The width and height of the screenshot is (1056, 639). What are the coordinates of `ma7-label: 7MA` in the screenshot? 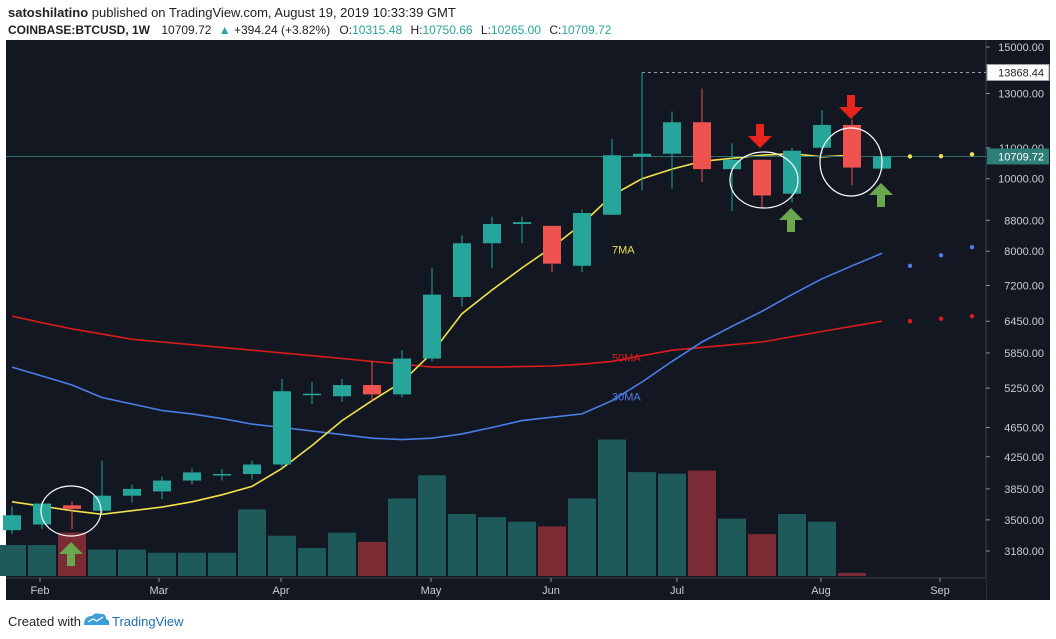 It's located at (623, 250).